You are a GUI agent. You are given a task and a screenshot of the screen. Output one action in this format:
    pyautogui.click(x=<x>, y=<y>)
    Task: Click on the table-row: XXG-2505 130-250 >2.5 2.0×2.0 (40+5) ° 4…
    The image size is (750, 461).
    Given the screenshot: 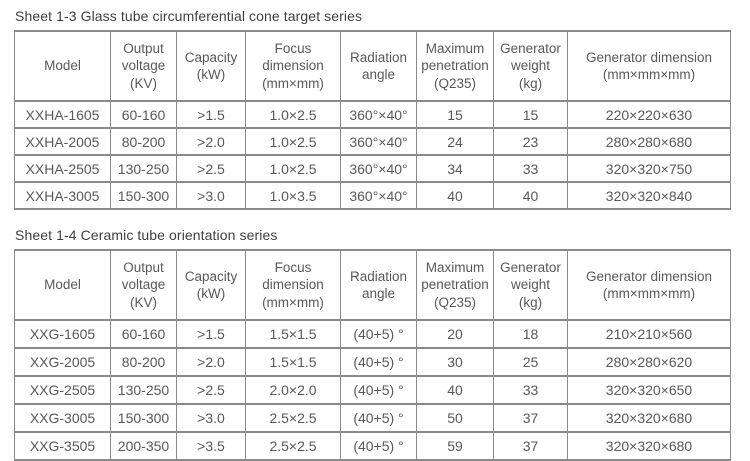 What is the action you would take?
    pyautogui.click(x=372, y=390)
    